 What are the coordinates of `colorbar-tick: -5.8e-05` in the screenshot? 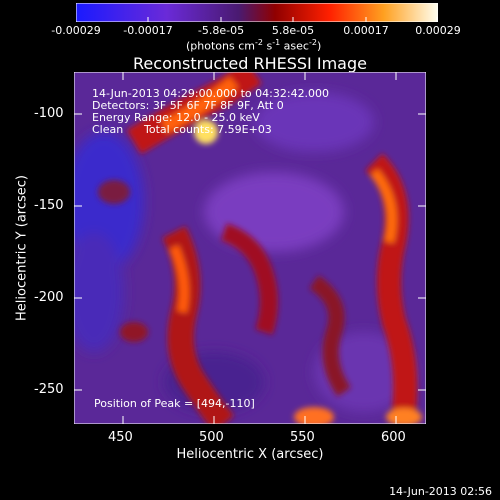 It's located at (221, 30).